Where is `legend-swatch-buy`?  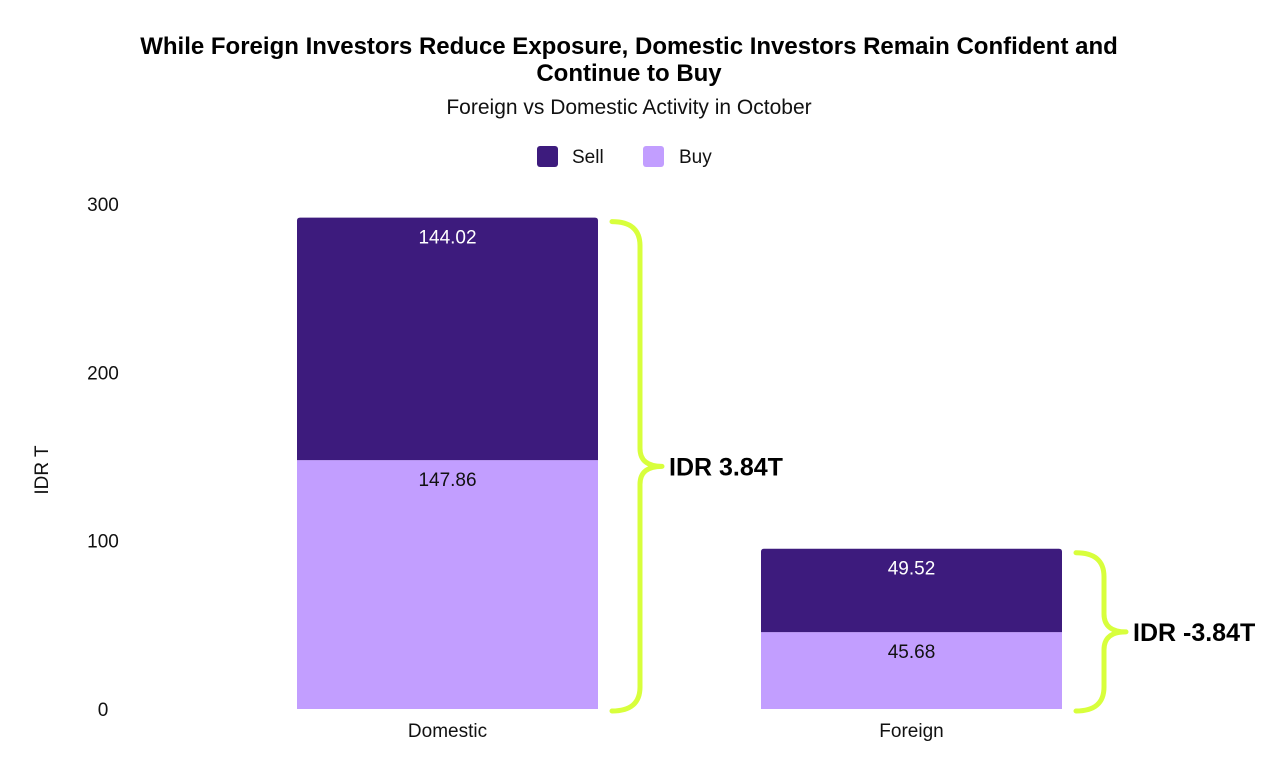
legend-swatch-buy is located at coordinates (653, 156).